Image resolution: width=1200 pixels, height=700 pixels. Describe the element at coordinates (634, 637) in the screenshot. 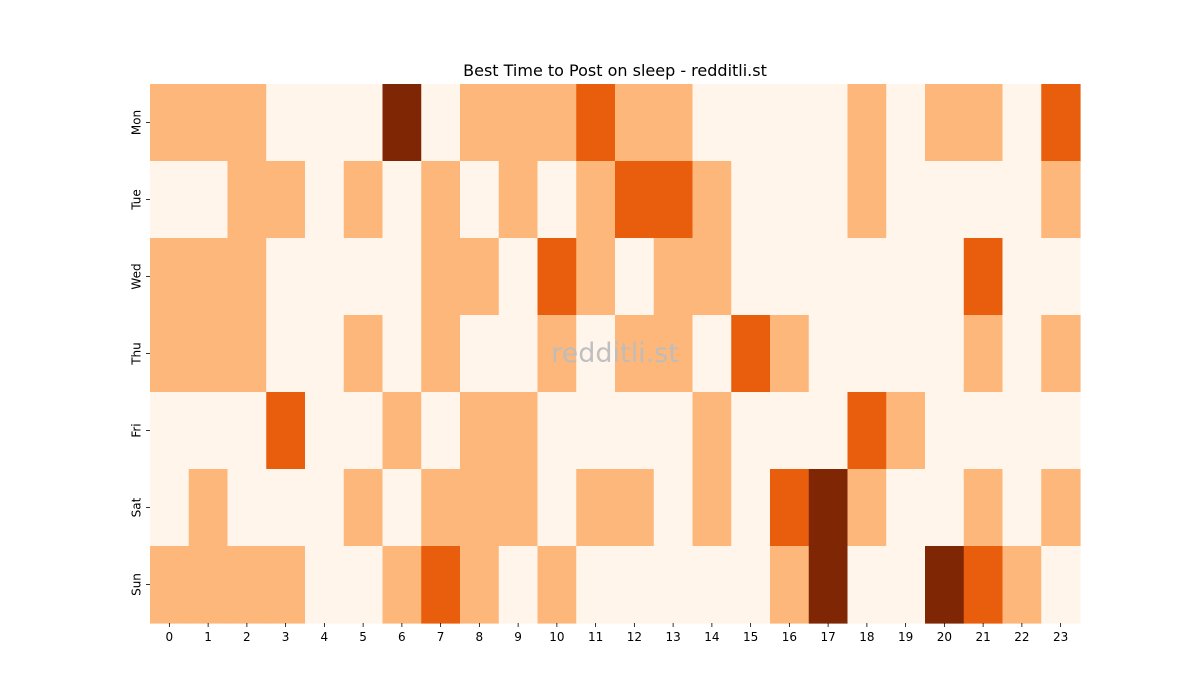

I see `x-tick-label: 12` at that location.